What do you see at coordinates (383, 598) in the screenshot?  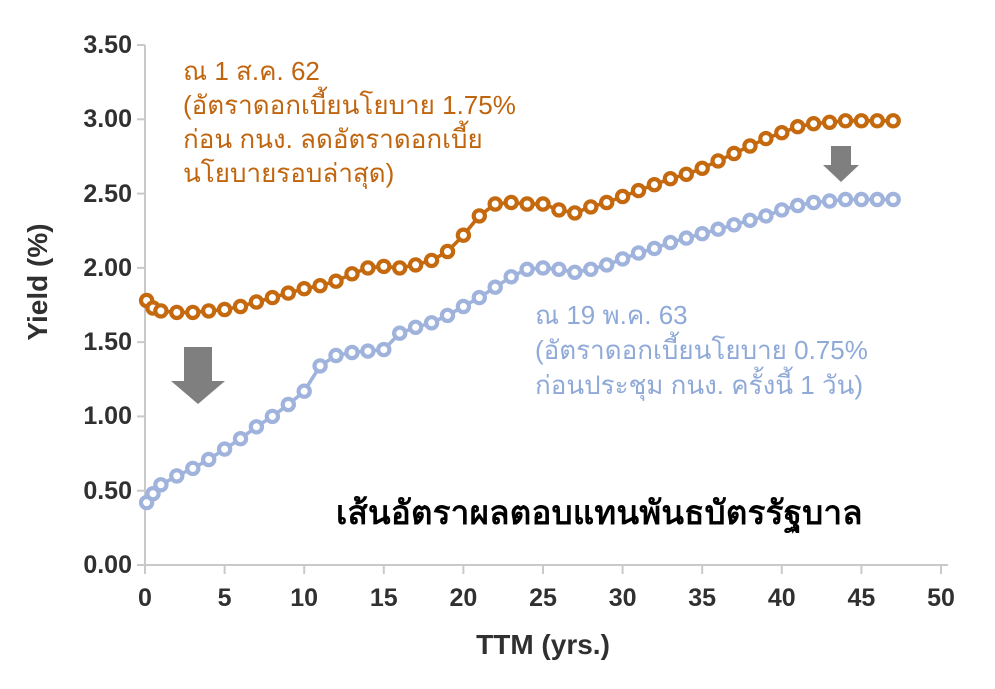 I see `x-tick-label: 15` at bounding box center [383, 598].